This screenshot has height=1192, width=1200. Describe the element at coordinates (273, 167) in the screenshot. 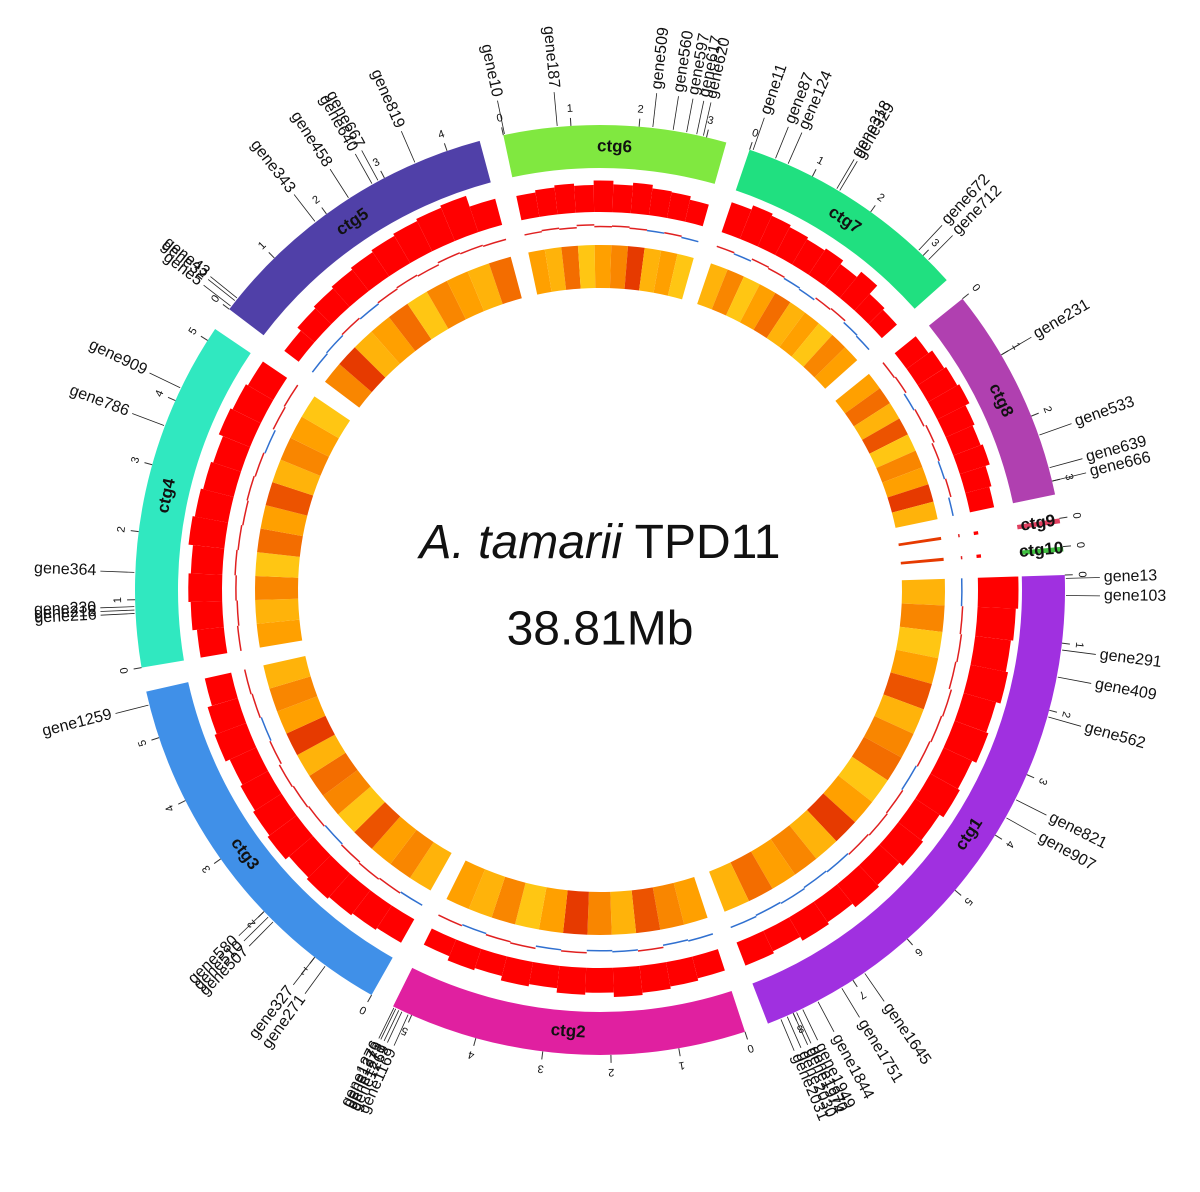

I see `gene-label: gene343` at that location.